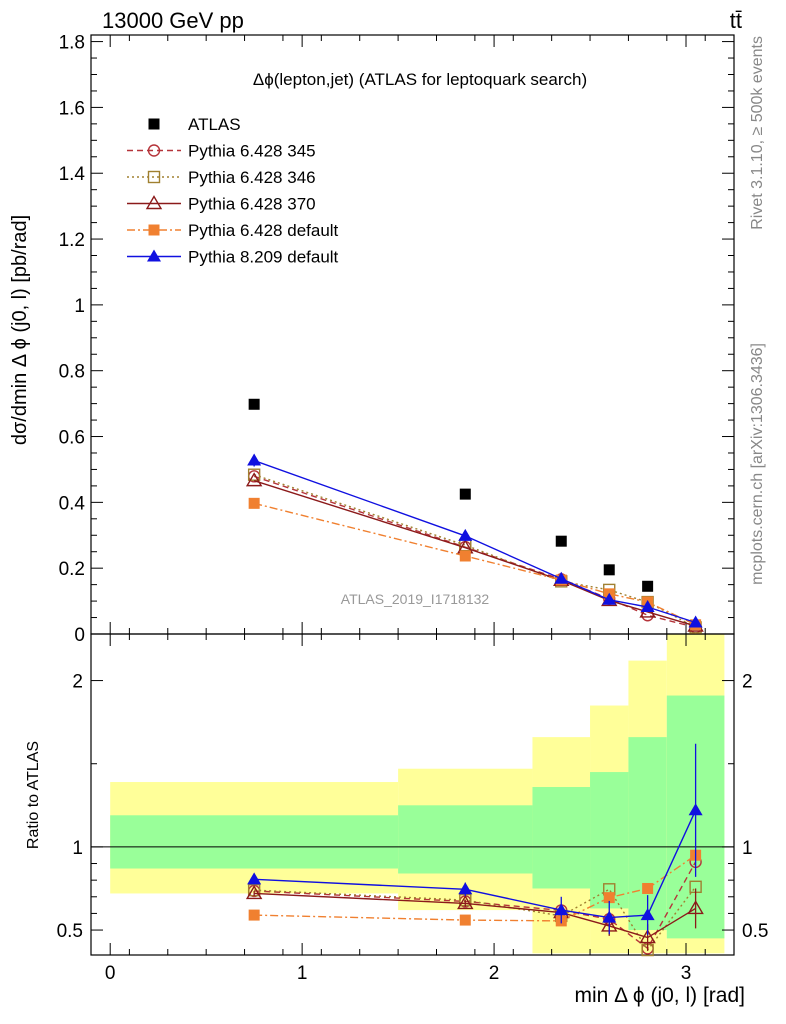 The height and width of the screenshot is (1024, 786). Describe the element at coordinates (33, 795) in the screenshot. I see `ratio-y-axis-label: Ratio to ATLAS` at that location.